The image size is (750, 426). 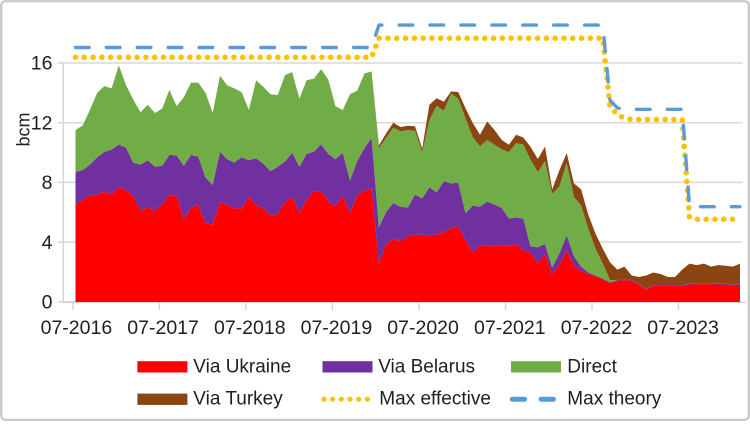 What do you see at coordinates (423, 328) in the screenshot?
I see `svg-text: 07-2020` at bounding box center [423, 328].